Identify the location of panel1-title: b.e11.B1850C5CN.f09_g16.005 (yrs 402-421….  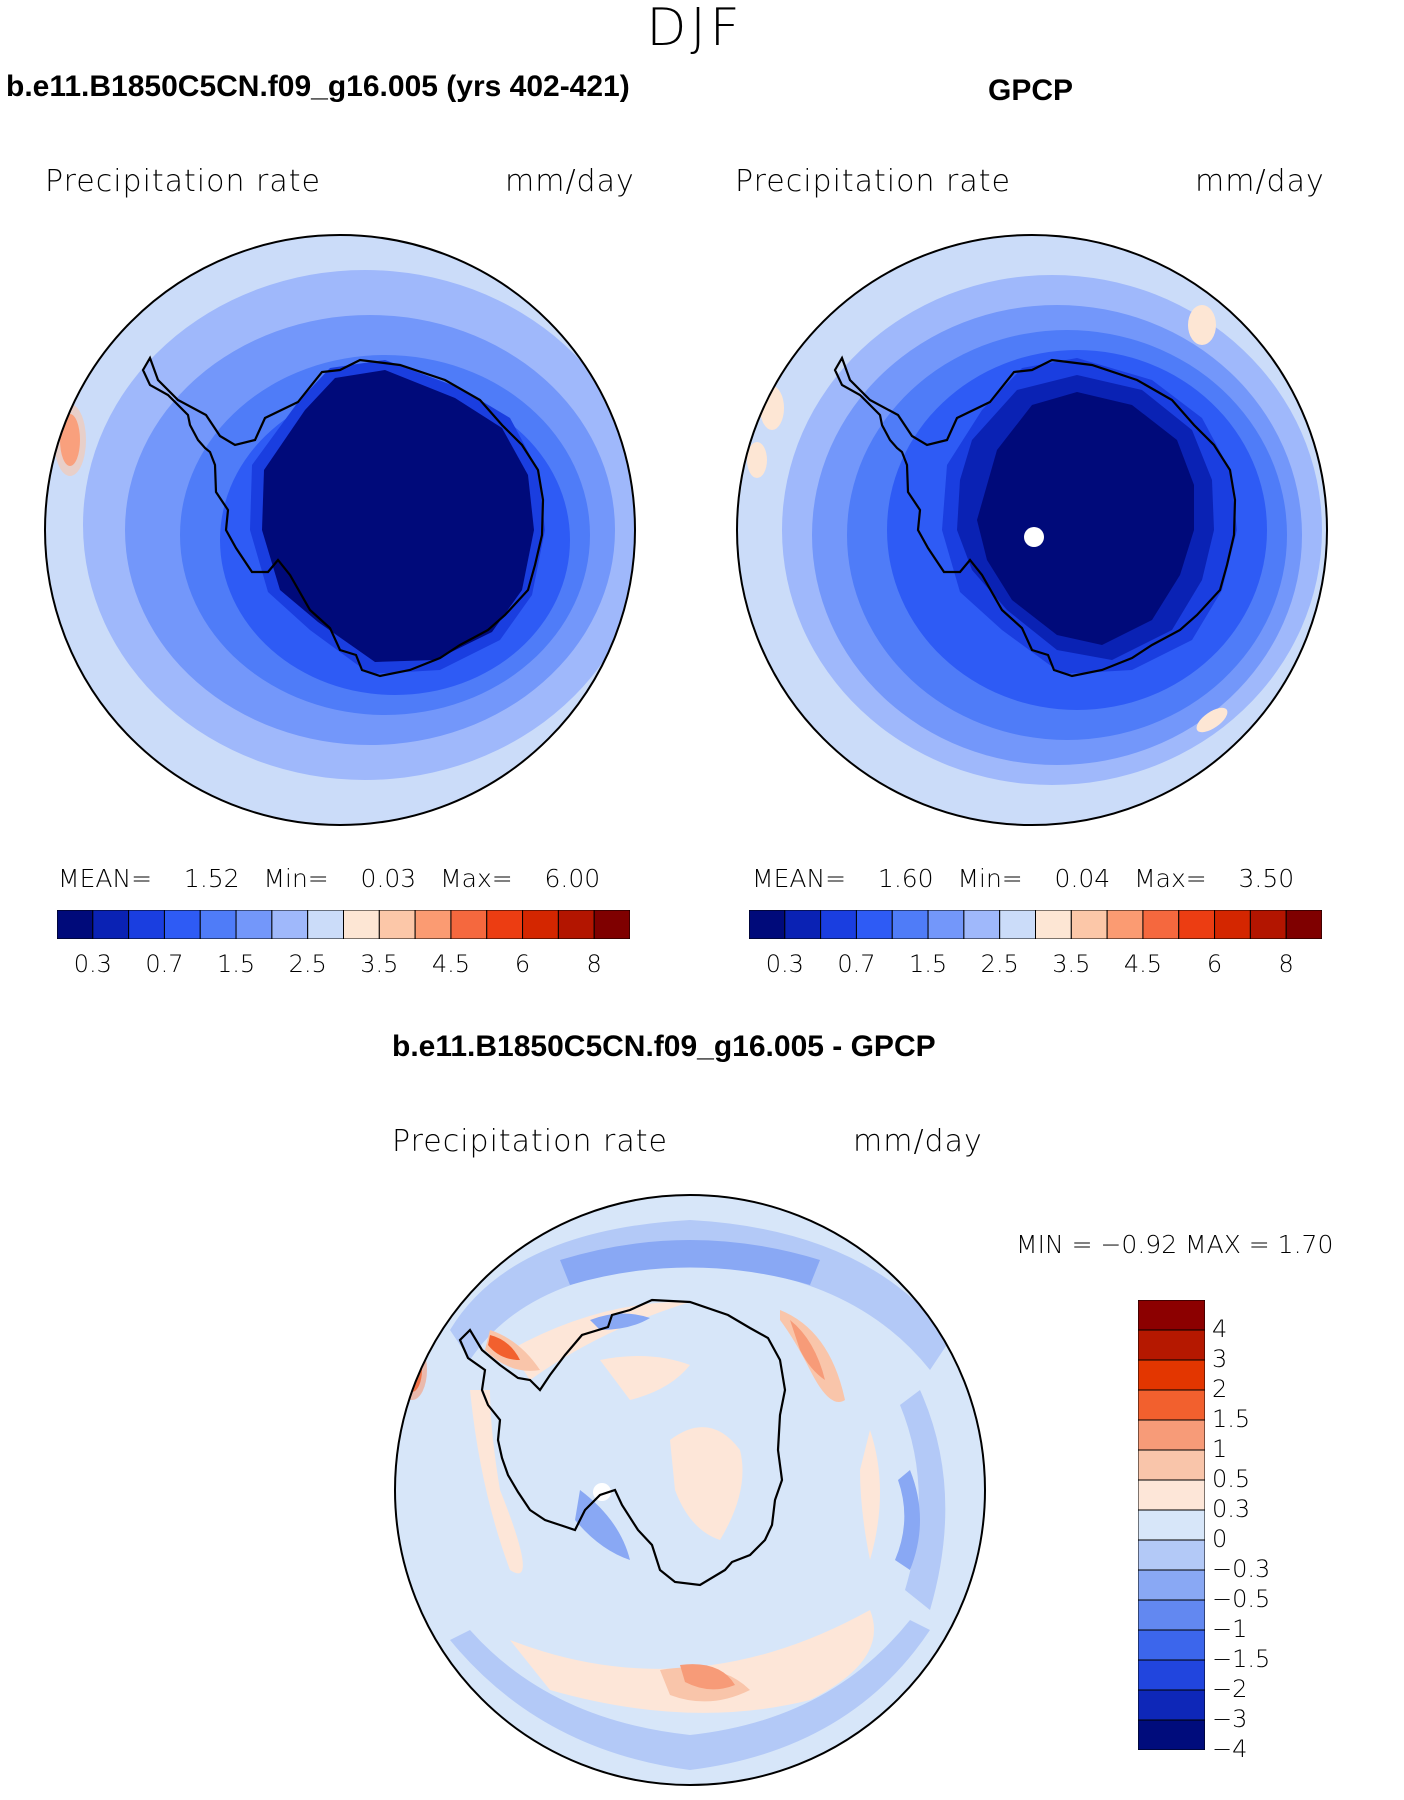
(318, 86).